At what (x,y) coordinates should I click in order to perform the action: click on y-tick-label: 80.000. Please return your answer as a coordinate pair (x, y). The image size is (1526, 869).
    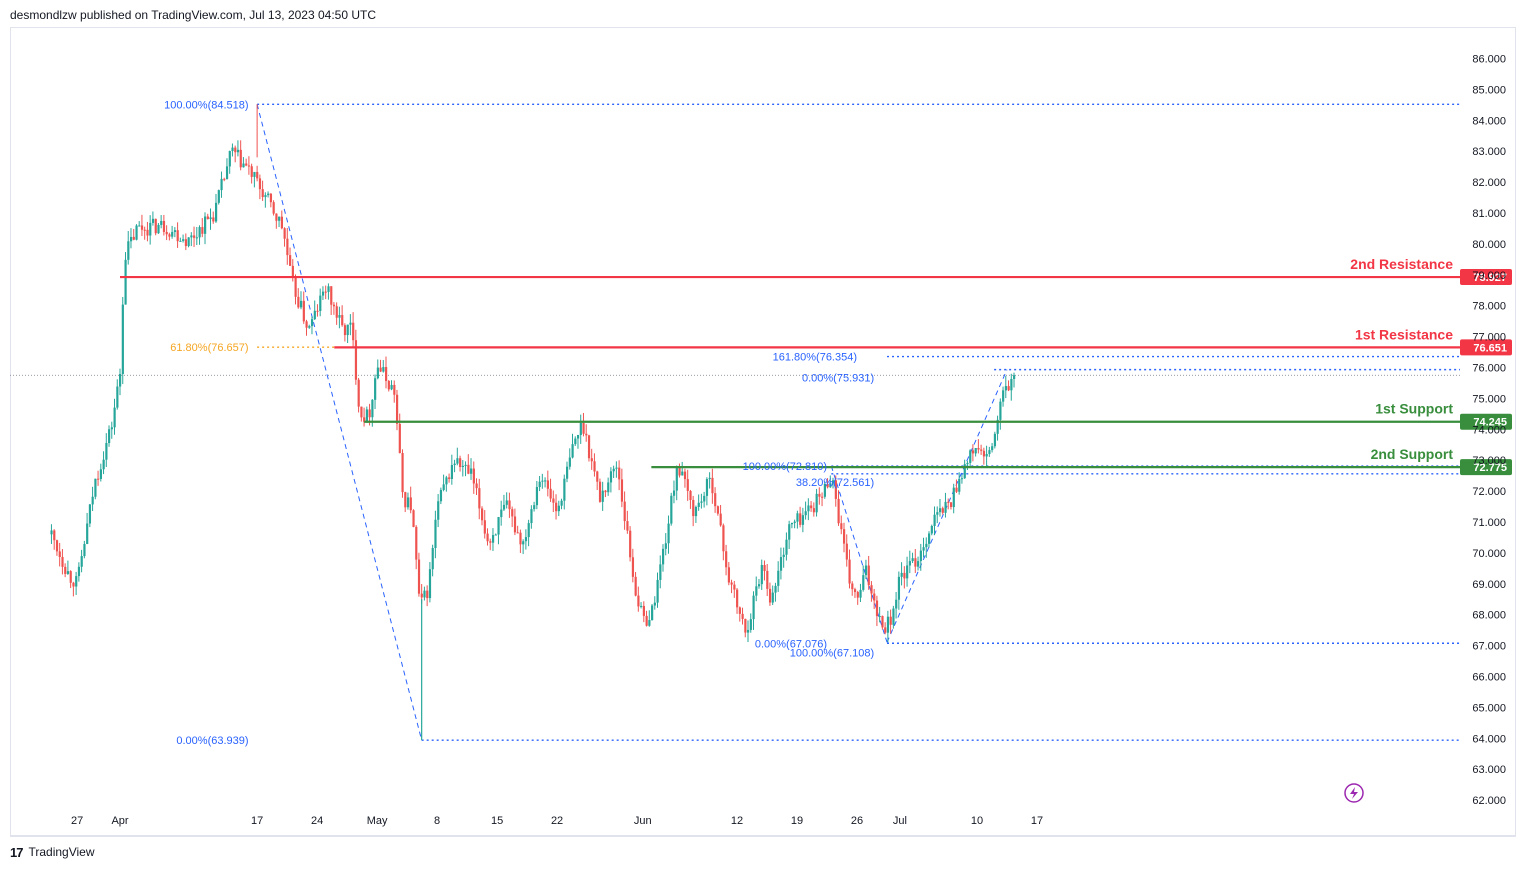
    Looking at the image, I should click on (1489, 245).